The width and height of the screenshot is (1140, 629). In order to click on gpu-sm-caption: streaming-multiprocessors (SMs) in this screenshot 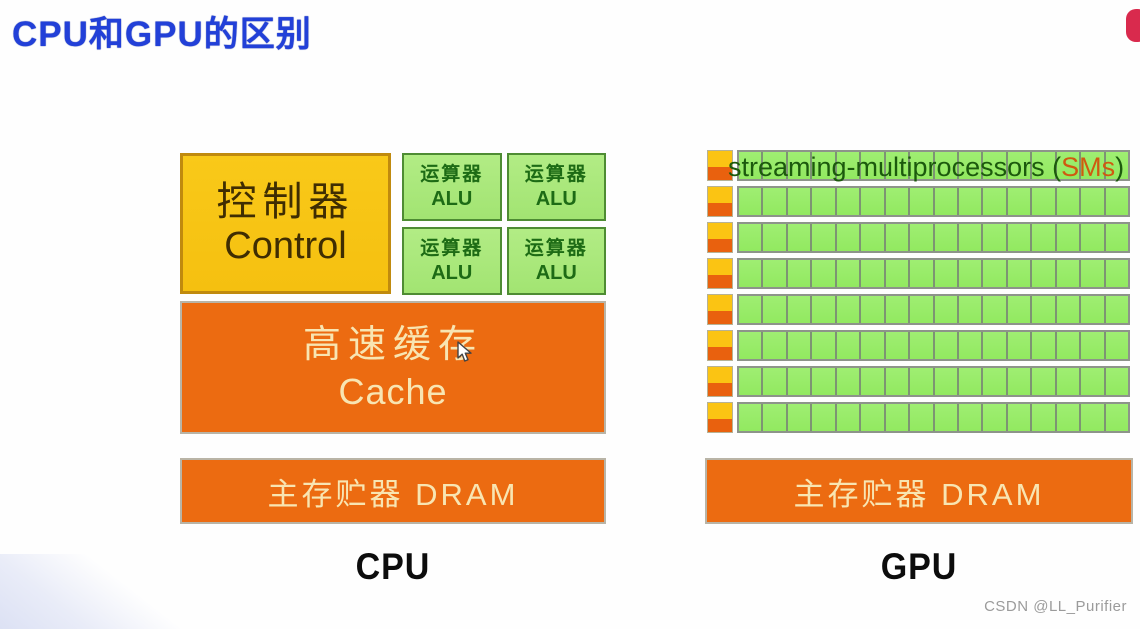, I will do `click(926, 167)`.